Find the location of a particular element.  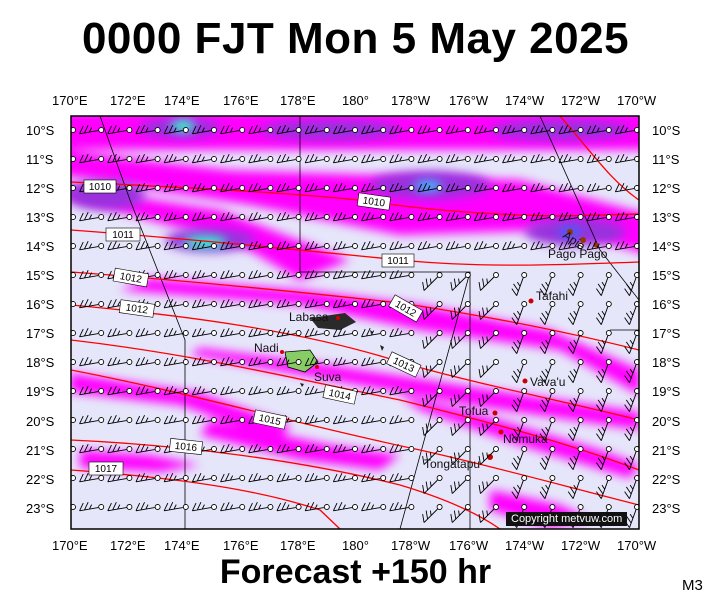

lat-tick-right: 21°S is located at coordinates (666, 450).